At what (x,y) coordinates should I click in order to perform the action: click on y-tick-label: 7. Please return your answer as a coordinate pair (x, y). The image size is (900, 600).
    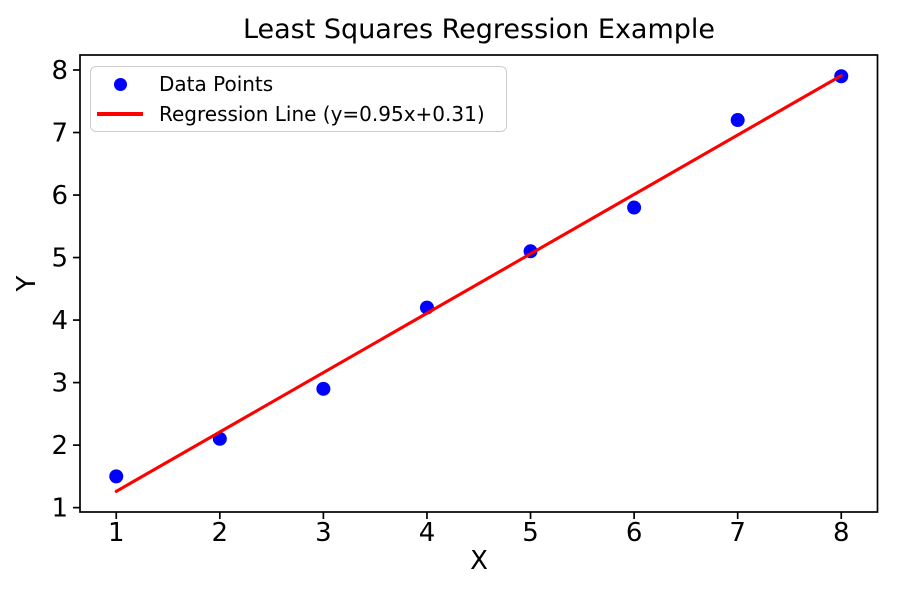
    Looking at the image, I should click on (59, 134).